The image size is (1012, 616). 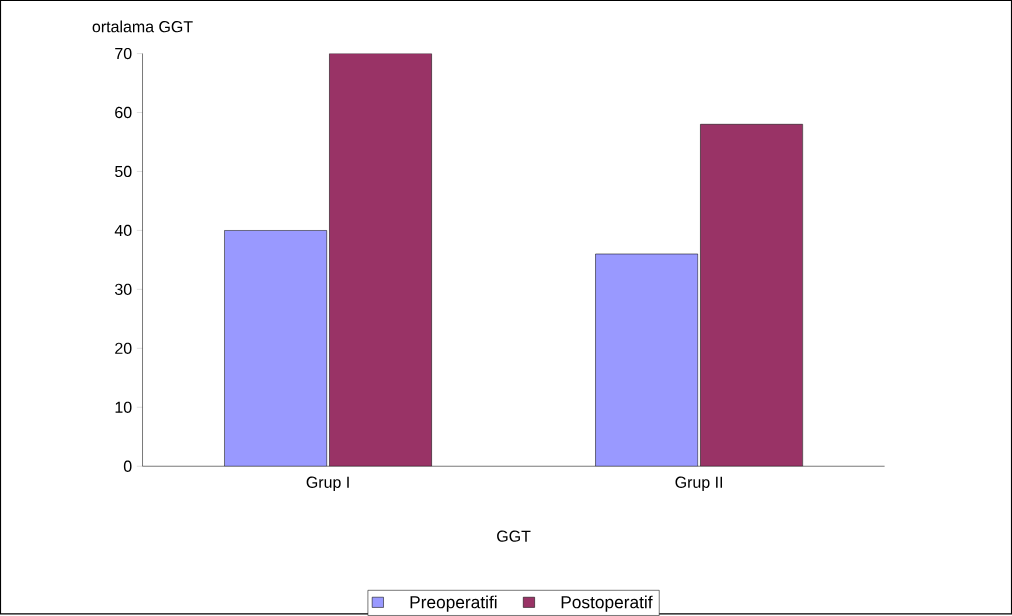 What do you see at coordinates (123, 54) in the screenshot?
I see `y-tick-label: 70` at bounding box center [123, 54].